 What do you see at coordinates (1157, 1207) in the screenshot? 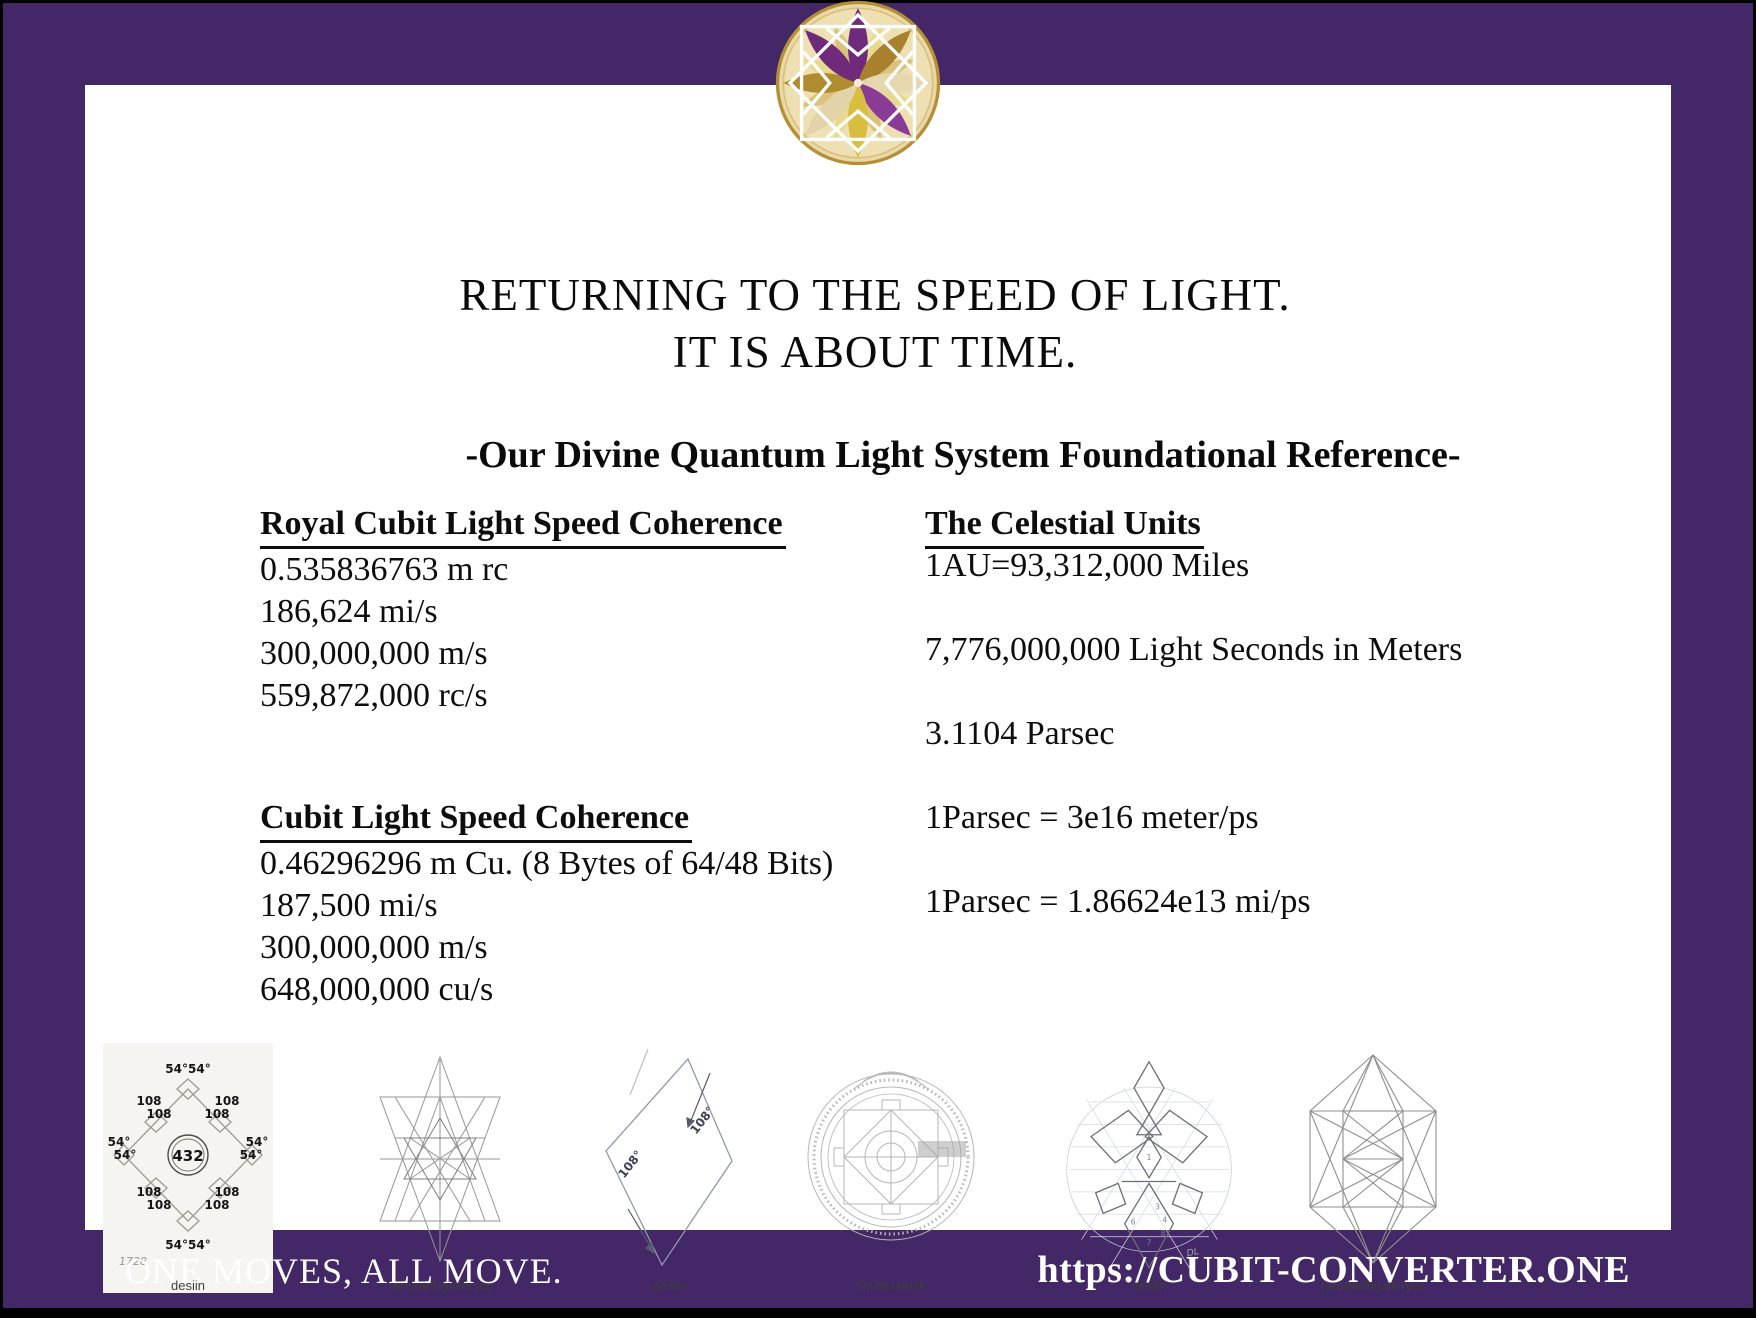
I see `svg-text: 3` at bounding box center [1157, 1207].